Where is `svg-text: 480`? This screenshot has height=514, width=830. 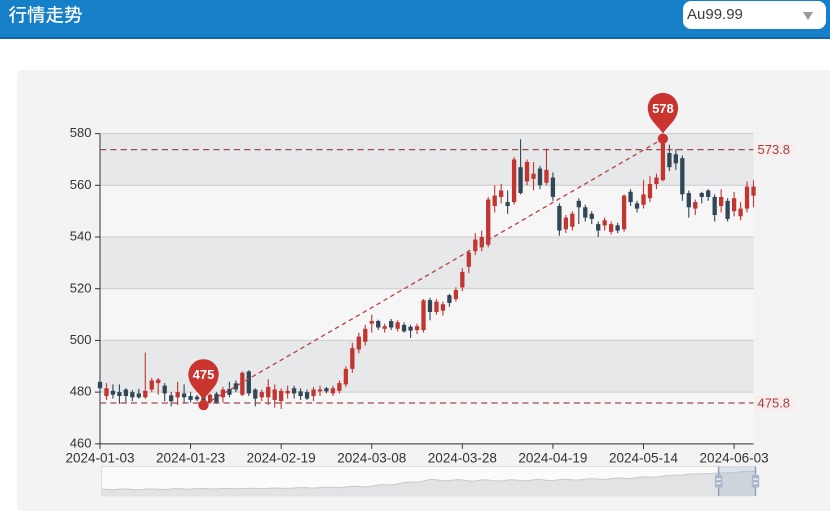
svg-text: 480 is located at coordinates (81, 391).